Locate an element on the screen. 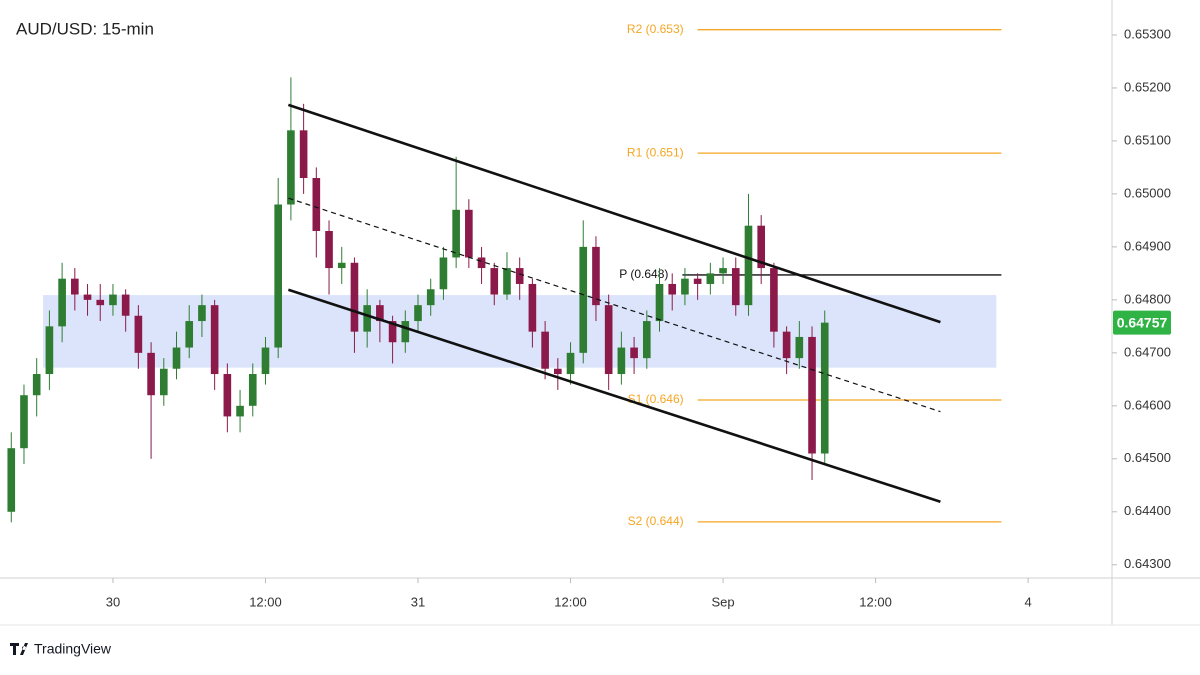  pivot-label: S1 (0.646) is located at coordinates (656, 399).